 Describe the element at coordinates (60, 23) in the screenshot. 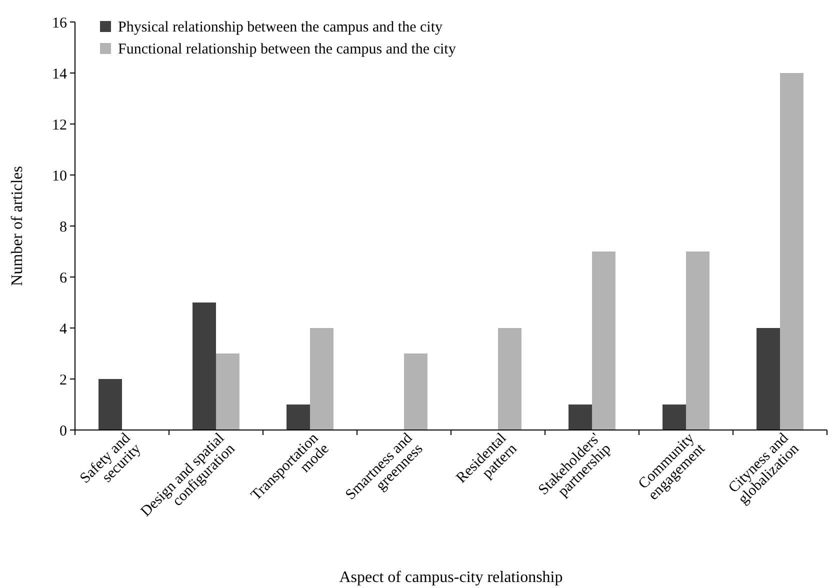

I see `y-tick-label: 16` at that location.